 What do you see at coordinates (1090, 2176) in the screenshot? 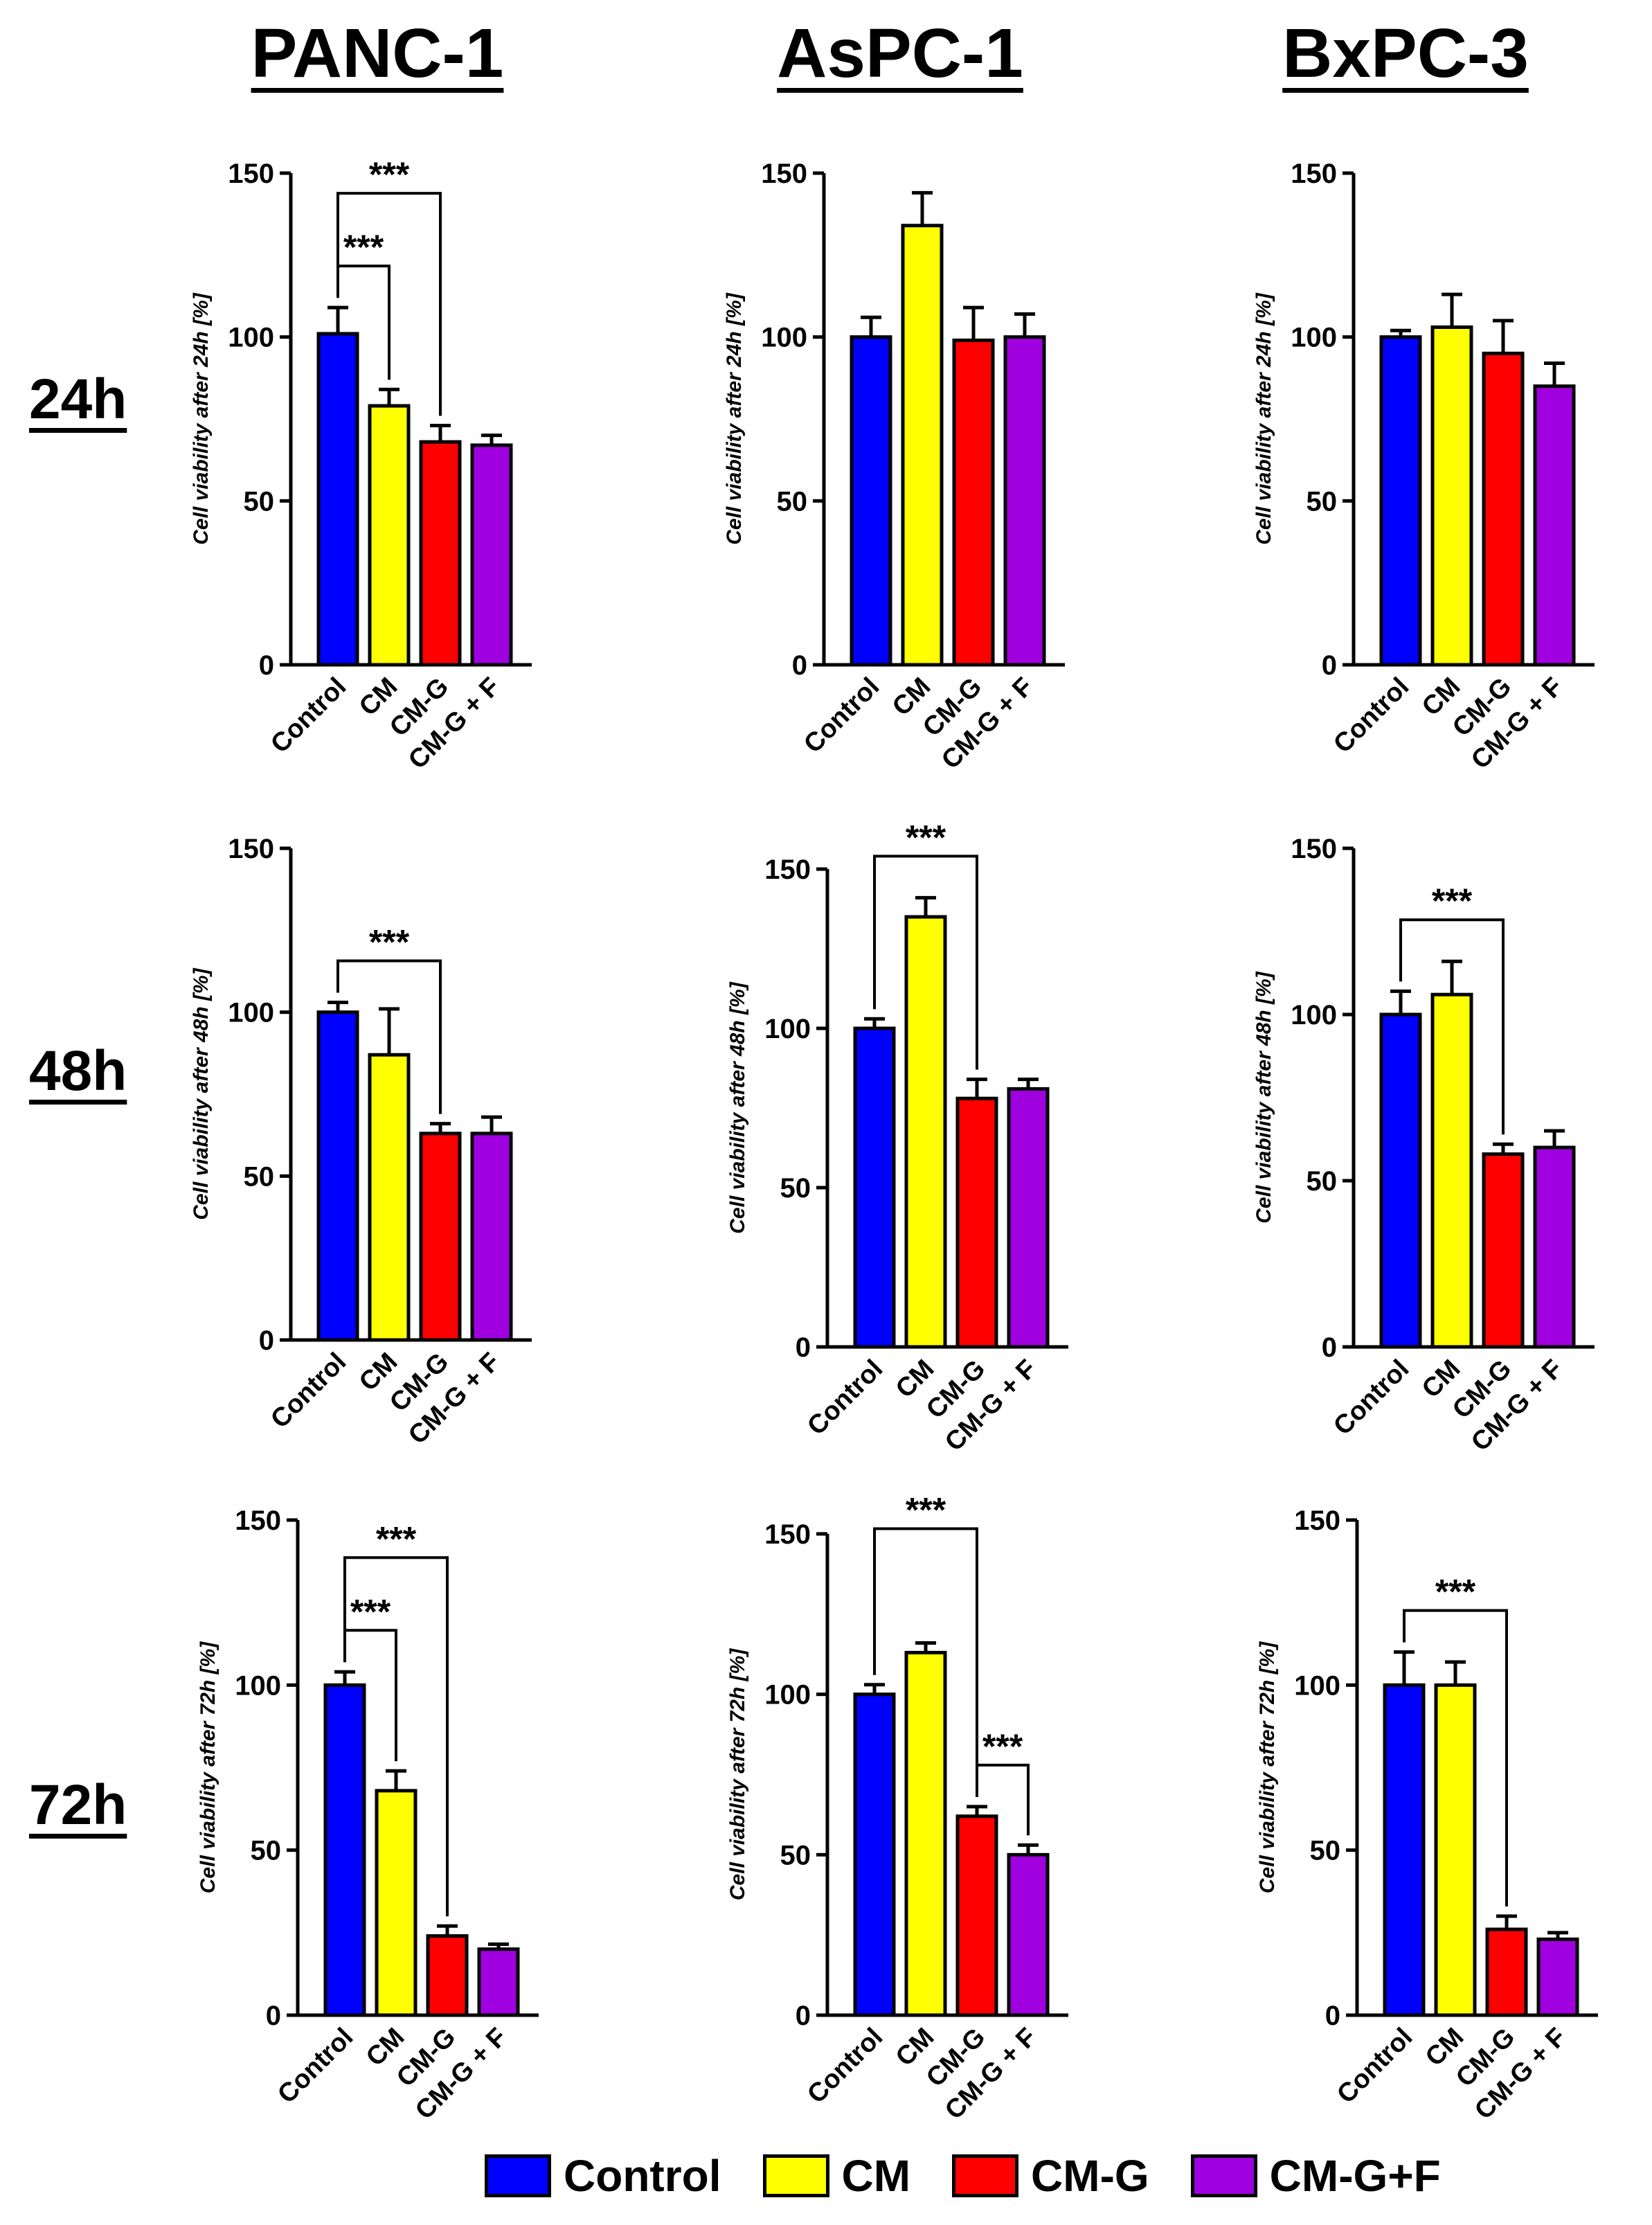
I see `legend-label-cm-g: CM-G` at bounding box center [1090, 2176].